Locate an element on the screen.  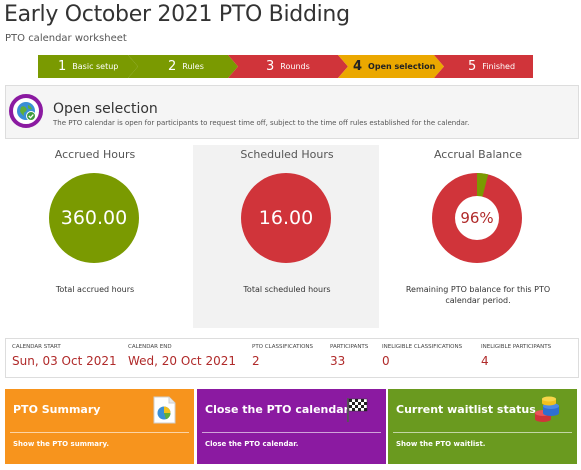
banner-title: Open selection is located at coordinates (105, 109).